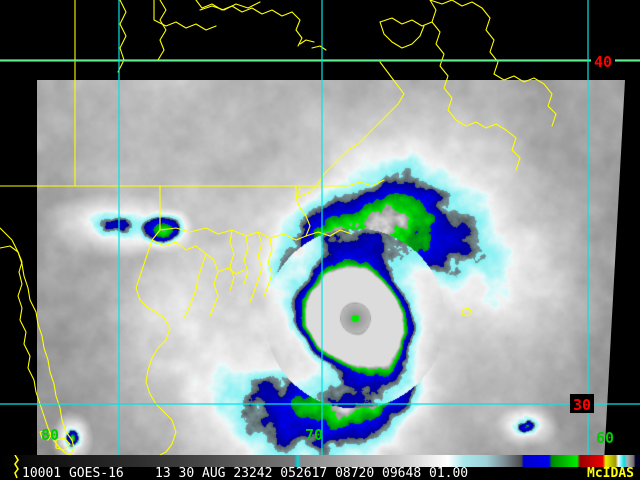 The width and height of the screenshot is (640, 480). What do you see at coordinates (50, 435) in the screenshot?
I see `longitude-label-80: 80` at bounding box center [50, 435].